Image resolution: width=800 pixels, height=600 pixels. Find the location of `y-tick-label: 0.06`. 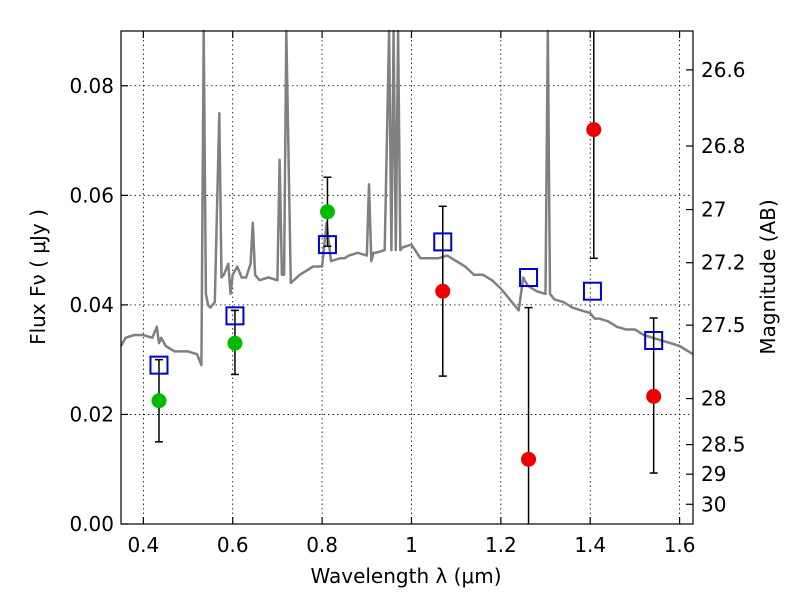

y-tick-label: 0.06 is located at coordinates (91, 195).